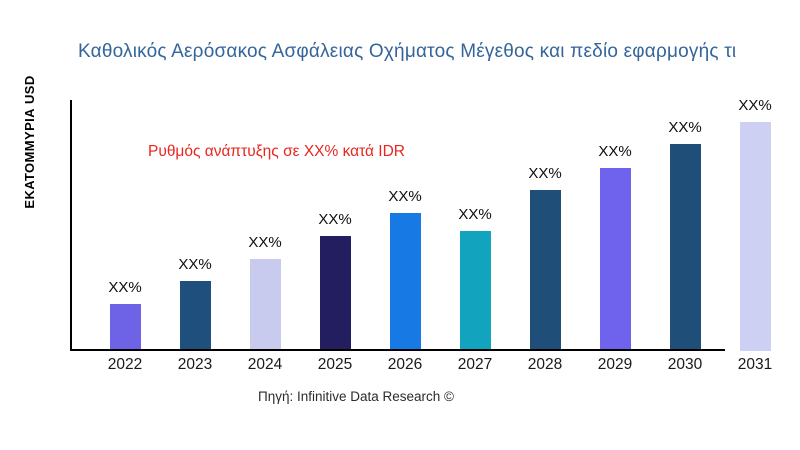 The height and width of the screenshot is (450, 800). What do you see at coordinates (356, 396) in the screenshot?
I see `source-attribution: Πηγή: Infinitive Data Research ©` at bounding box center [356, 396].